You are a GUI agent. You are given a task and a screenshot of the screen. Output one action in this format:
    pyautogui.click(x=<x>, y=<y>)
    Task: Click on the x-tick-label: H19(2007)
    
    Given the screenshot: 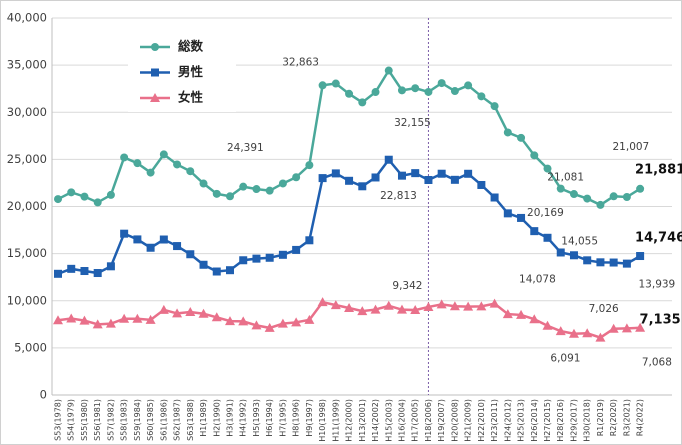 What is the action you would take?
    pyautogui.click(x=441, y=420)
    